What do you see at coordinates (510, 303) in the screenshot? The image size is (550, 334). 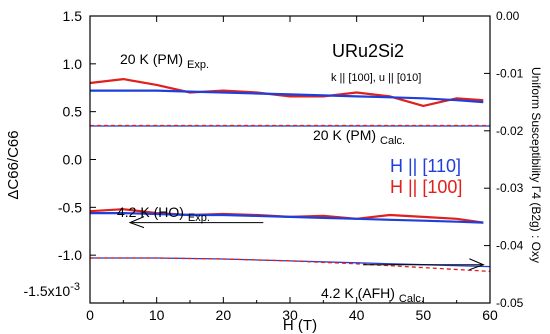 I see `y-right-tick-label-5: -0.05` at bounding box center [510, 303].